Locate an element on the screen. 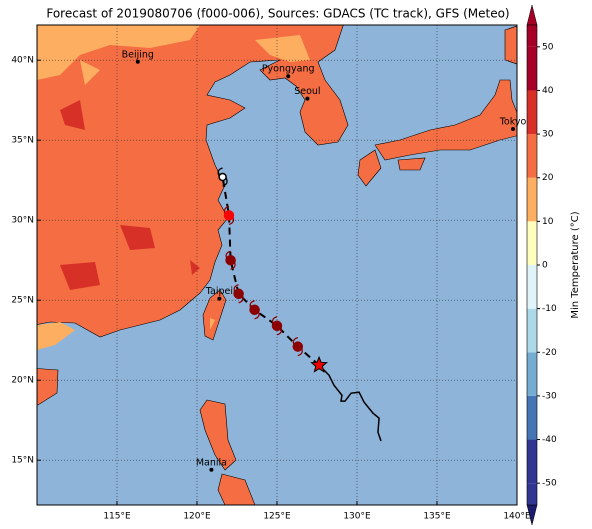 The width and height of the screenshot is (592, 529). colorbar-label: Min Temperature (°C) is located at coordinates (575, 264).